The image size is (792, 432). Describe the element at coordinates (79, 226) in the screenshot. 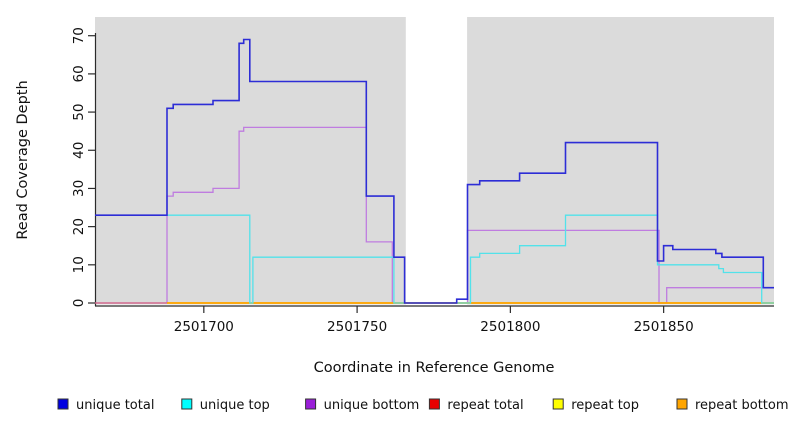

I see `y-tick-label: 20` at that location.